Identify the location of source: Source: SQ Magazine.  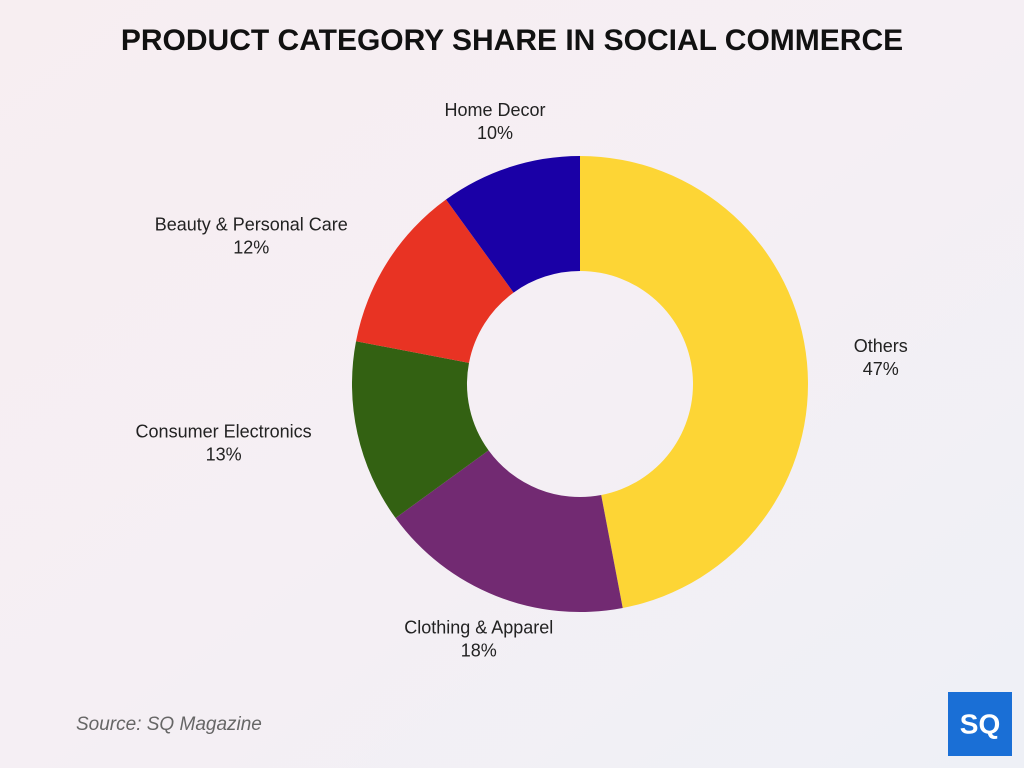
(169, 724).